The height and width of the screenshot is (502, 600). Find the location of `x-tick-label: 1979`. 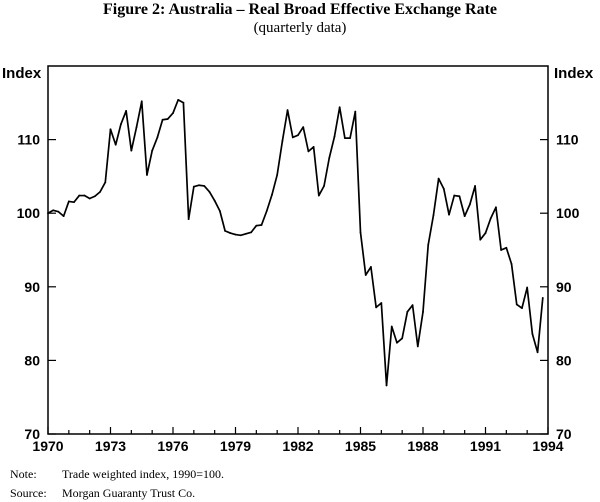

x-tick-label: 1979 is located at coordinates (235, 446).